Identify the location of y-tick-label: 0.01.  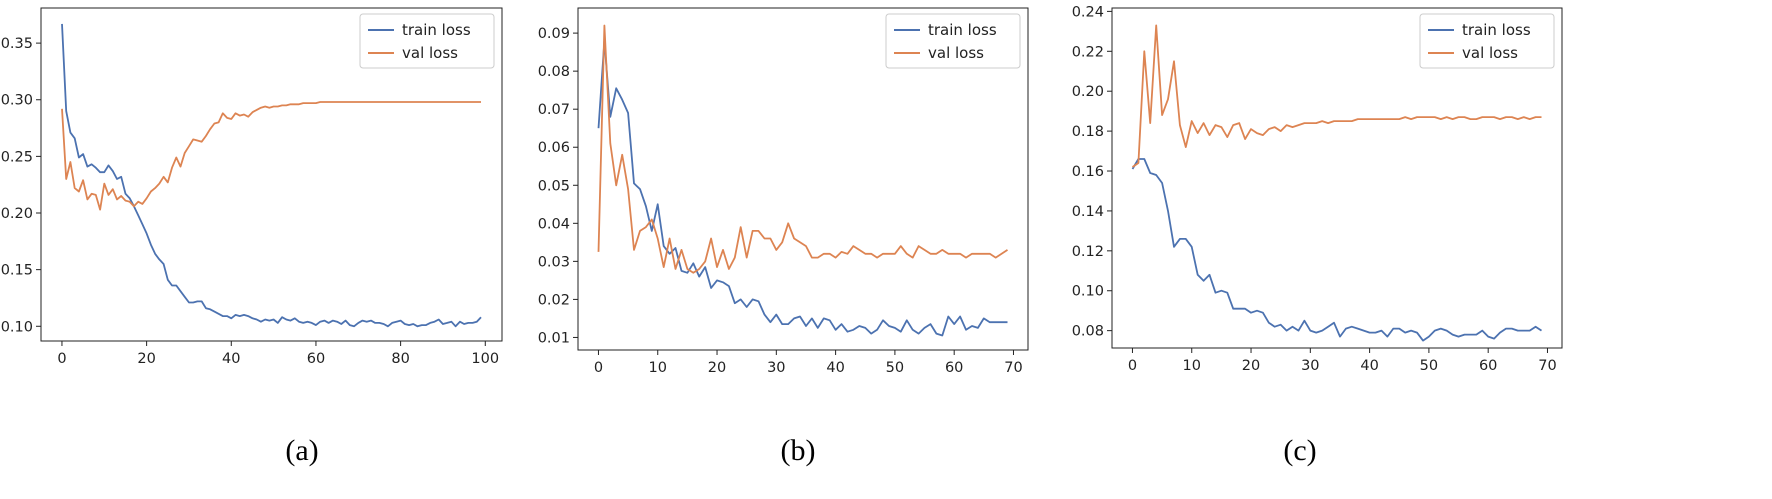
(554, 338).